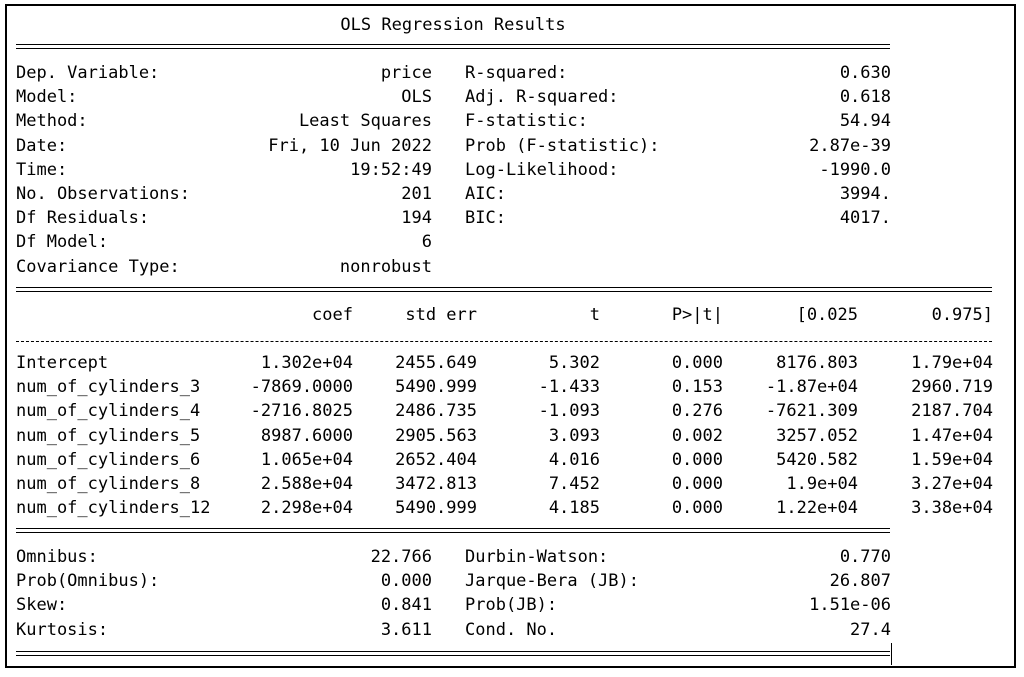  What do you see at coordinates (441, 315) in the screenshot?
I see `coef-header: std err` at bounding box center [441, 315].